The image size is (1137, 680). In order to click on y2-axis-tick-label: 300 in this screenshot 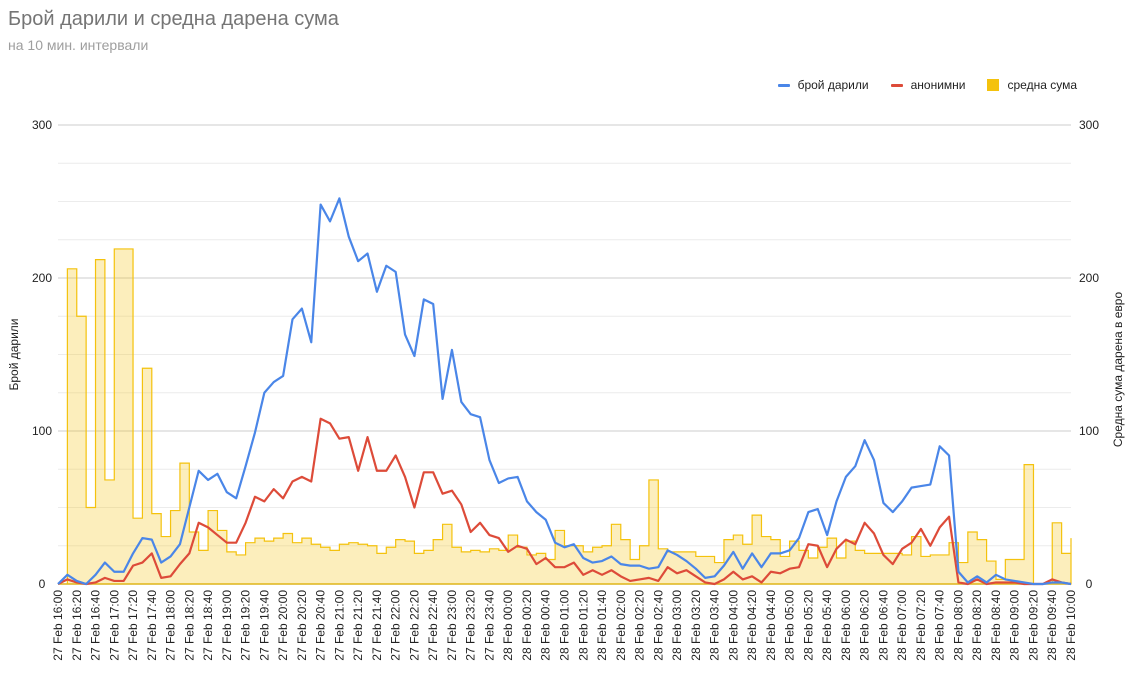, I will do `click(1089, 125)`.